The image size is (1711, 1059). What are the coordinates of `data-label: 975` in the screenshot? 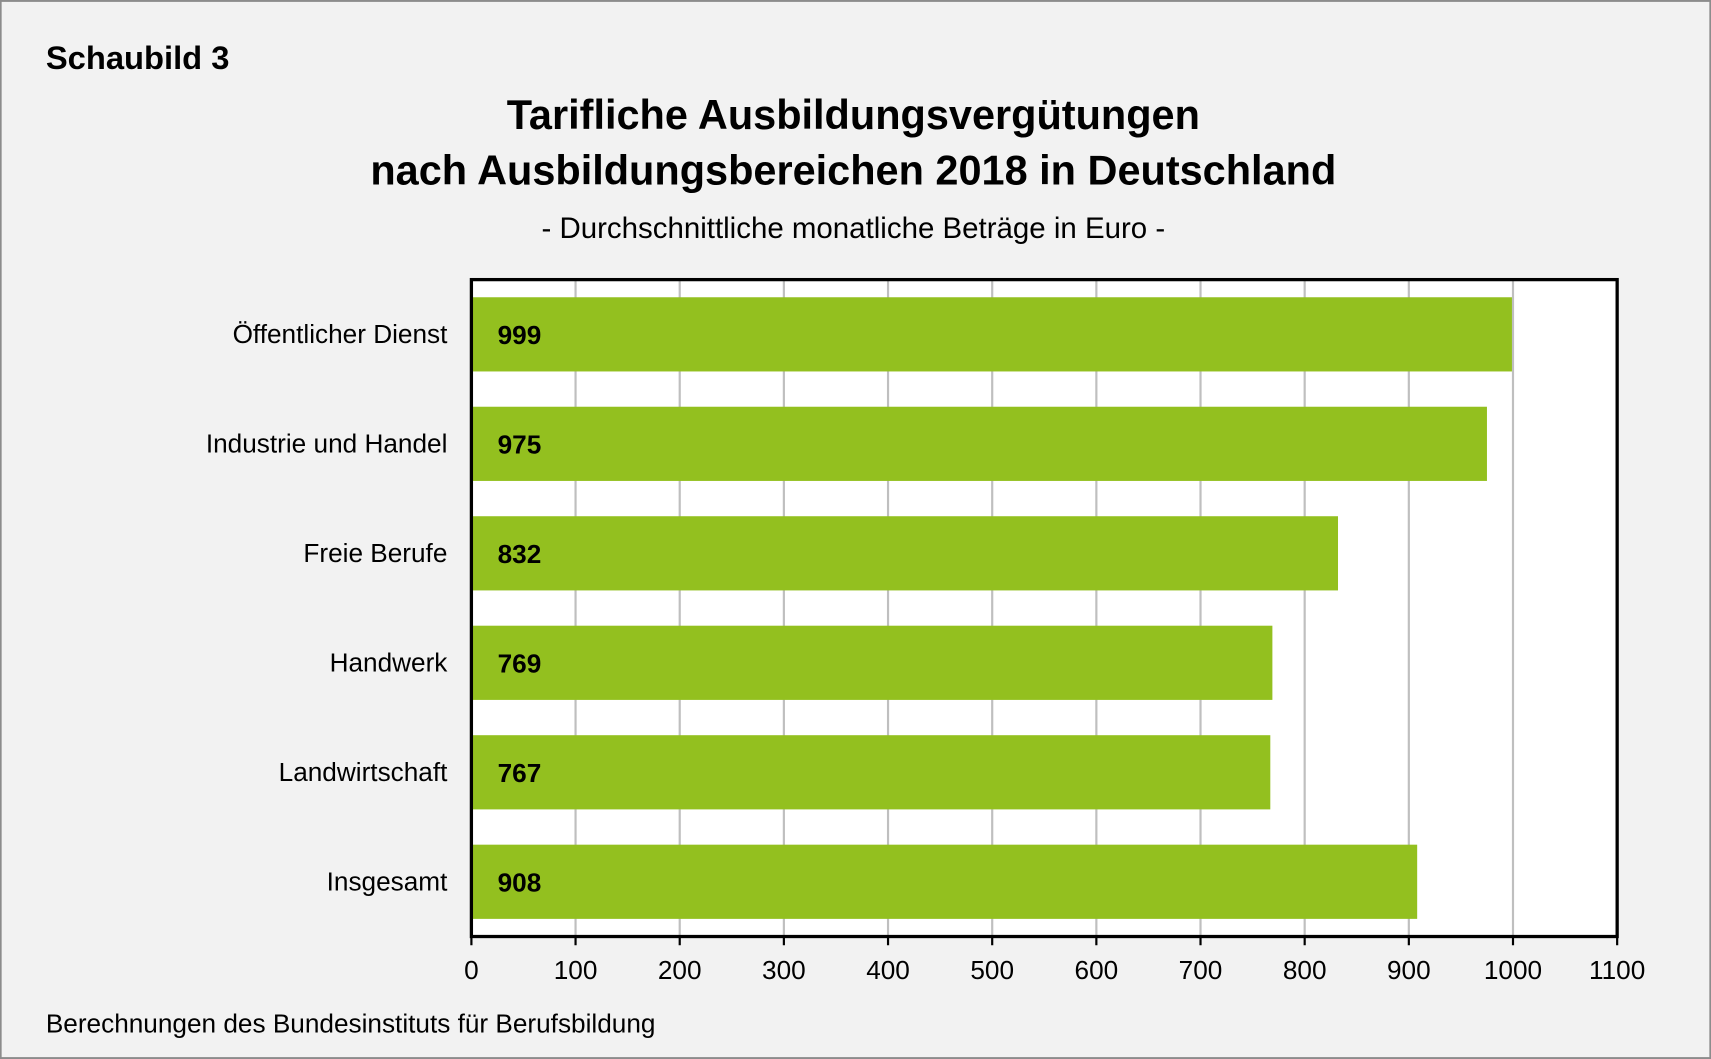 It's located at (520, 445).